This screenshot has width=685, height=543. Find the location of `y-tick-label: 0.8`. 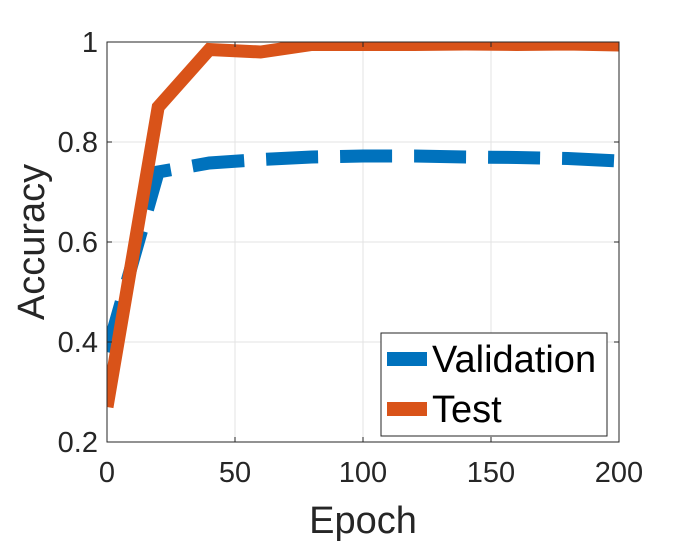

y-tick-label: 0.8 is located at coordinates (78, 143).